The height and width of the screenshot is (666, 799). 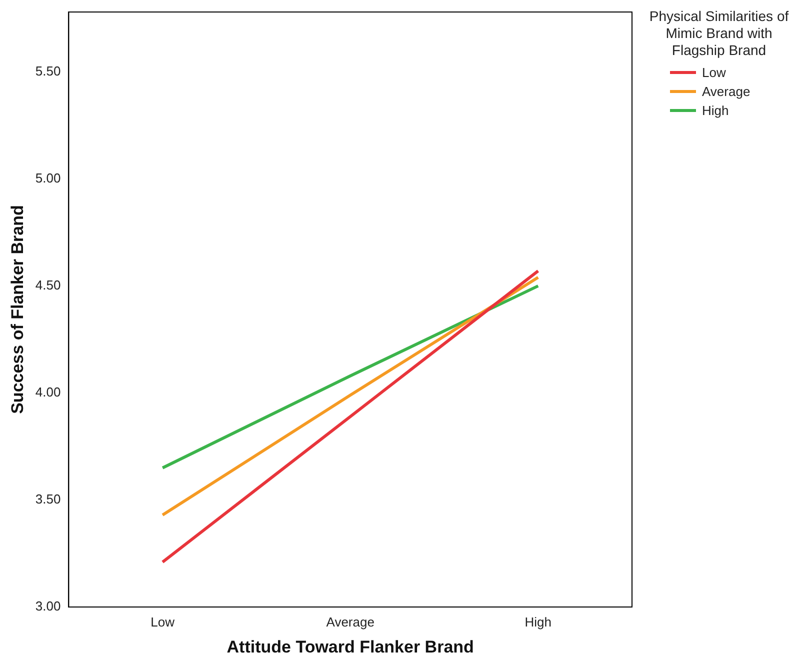 I want to click on legend-title: Physical Similarities of Mimic Brand with Flagship Brand, so click(x=719, y=33).